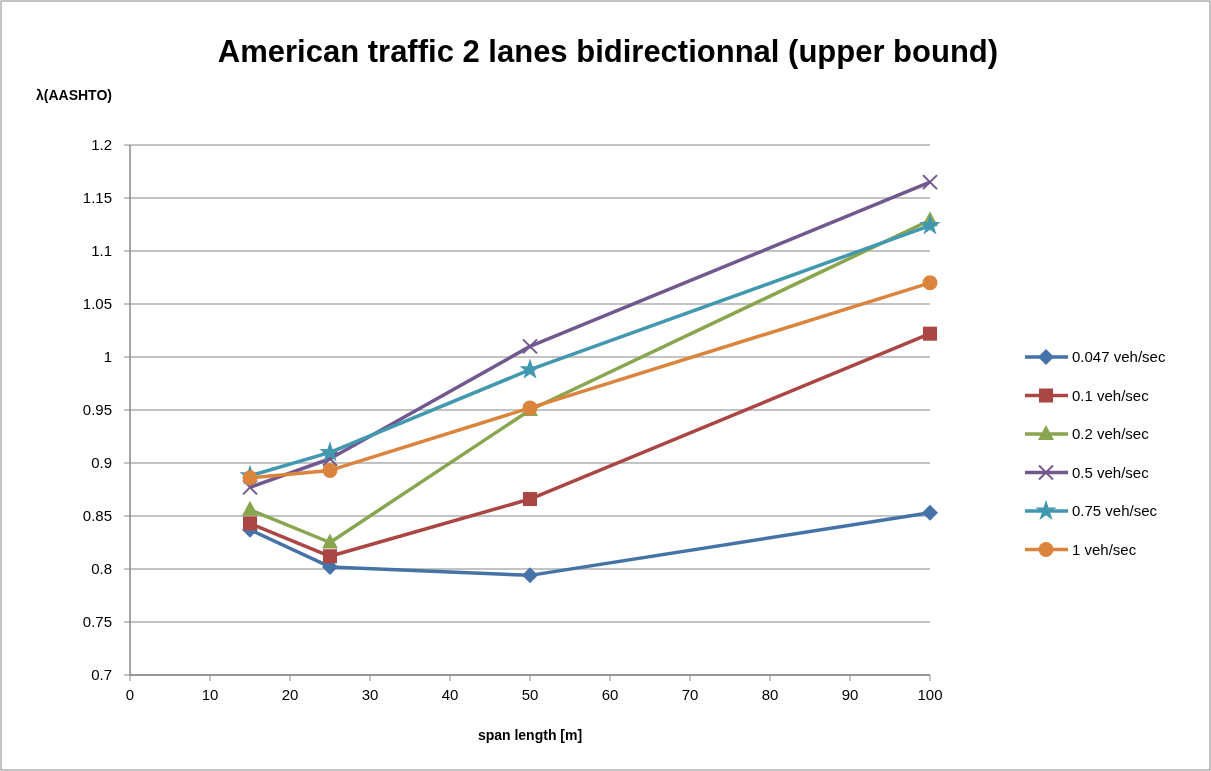 The image size is (1211, 771). I want to click on legend-label: 0.75 veh/sec, so click(1115, 511).